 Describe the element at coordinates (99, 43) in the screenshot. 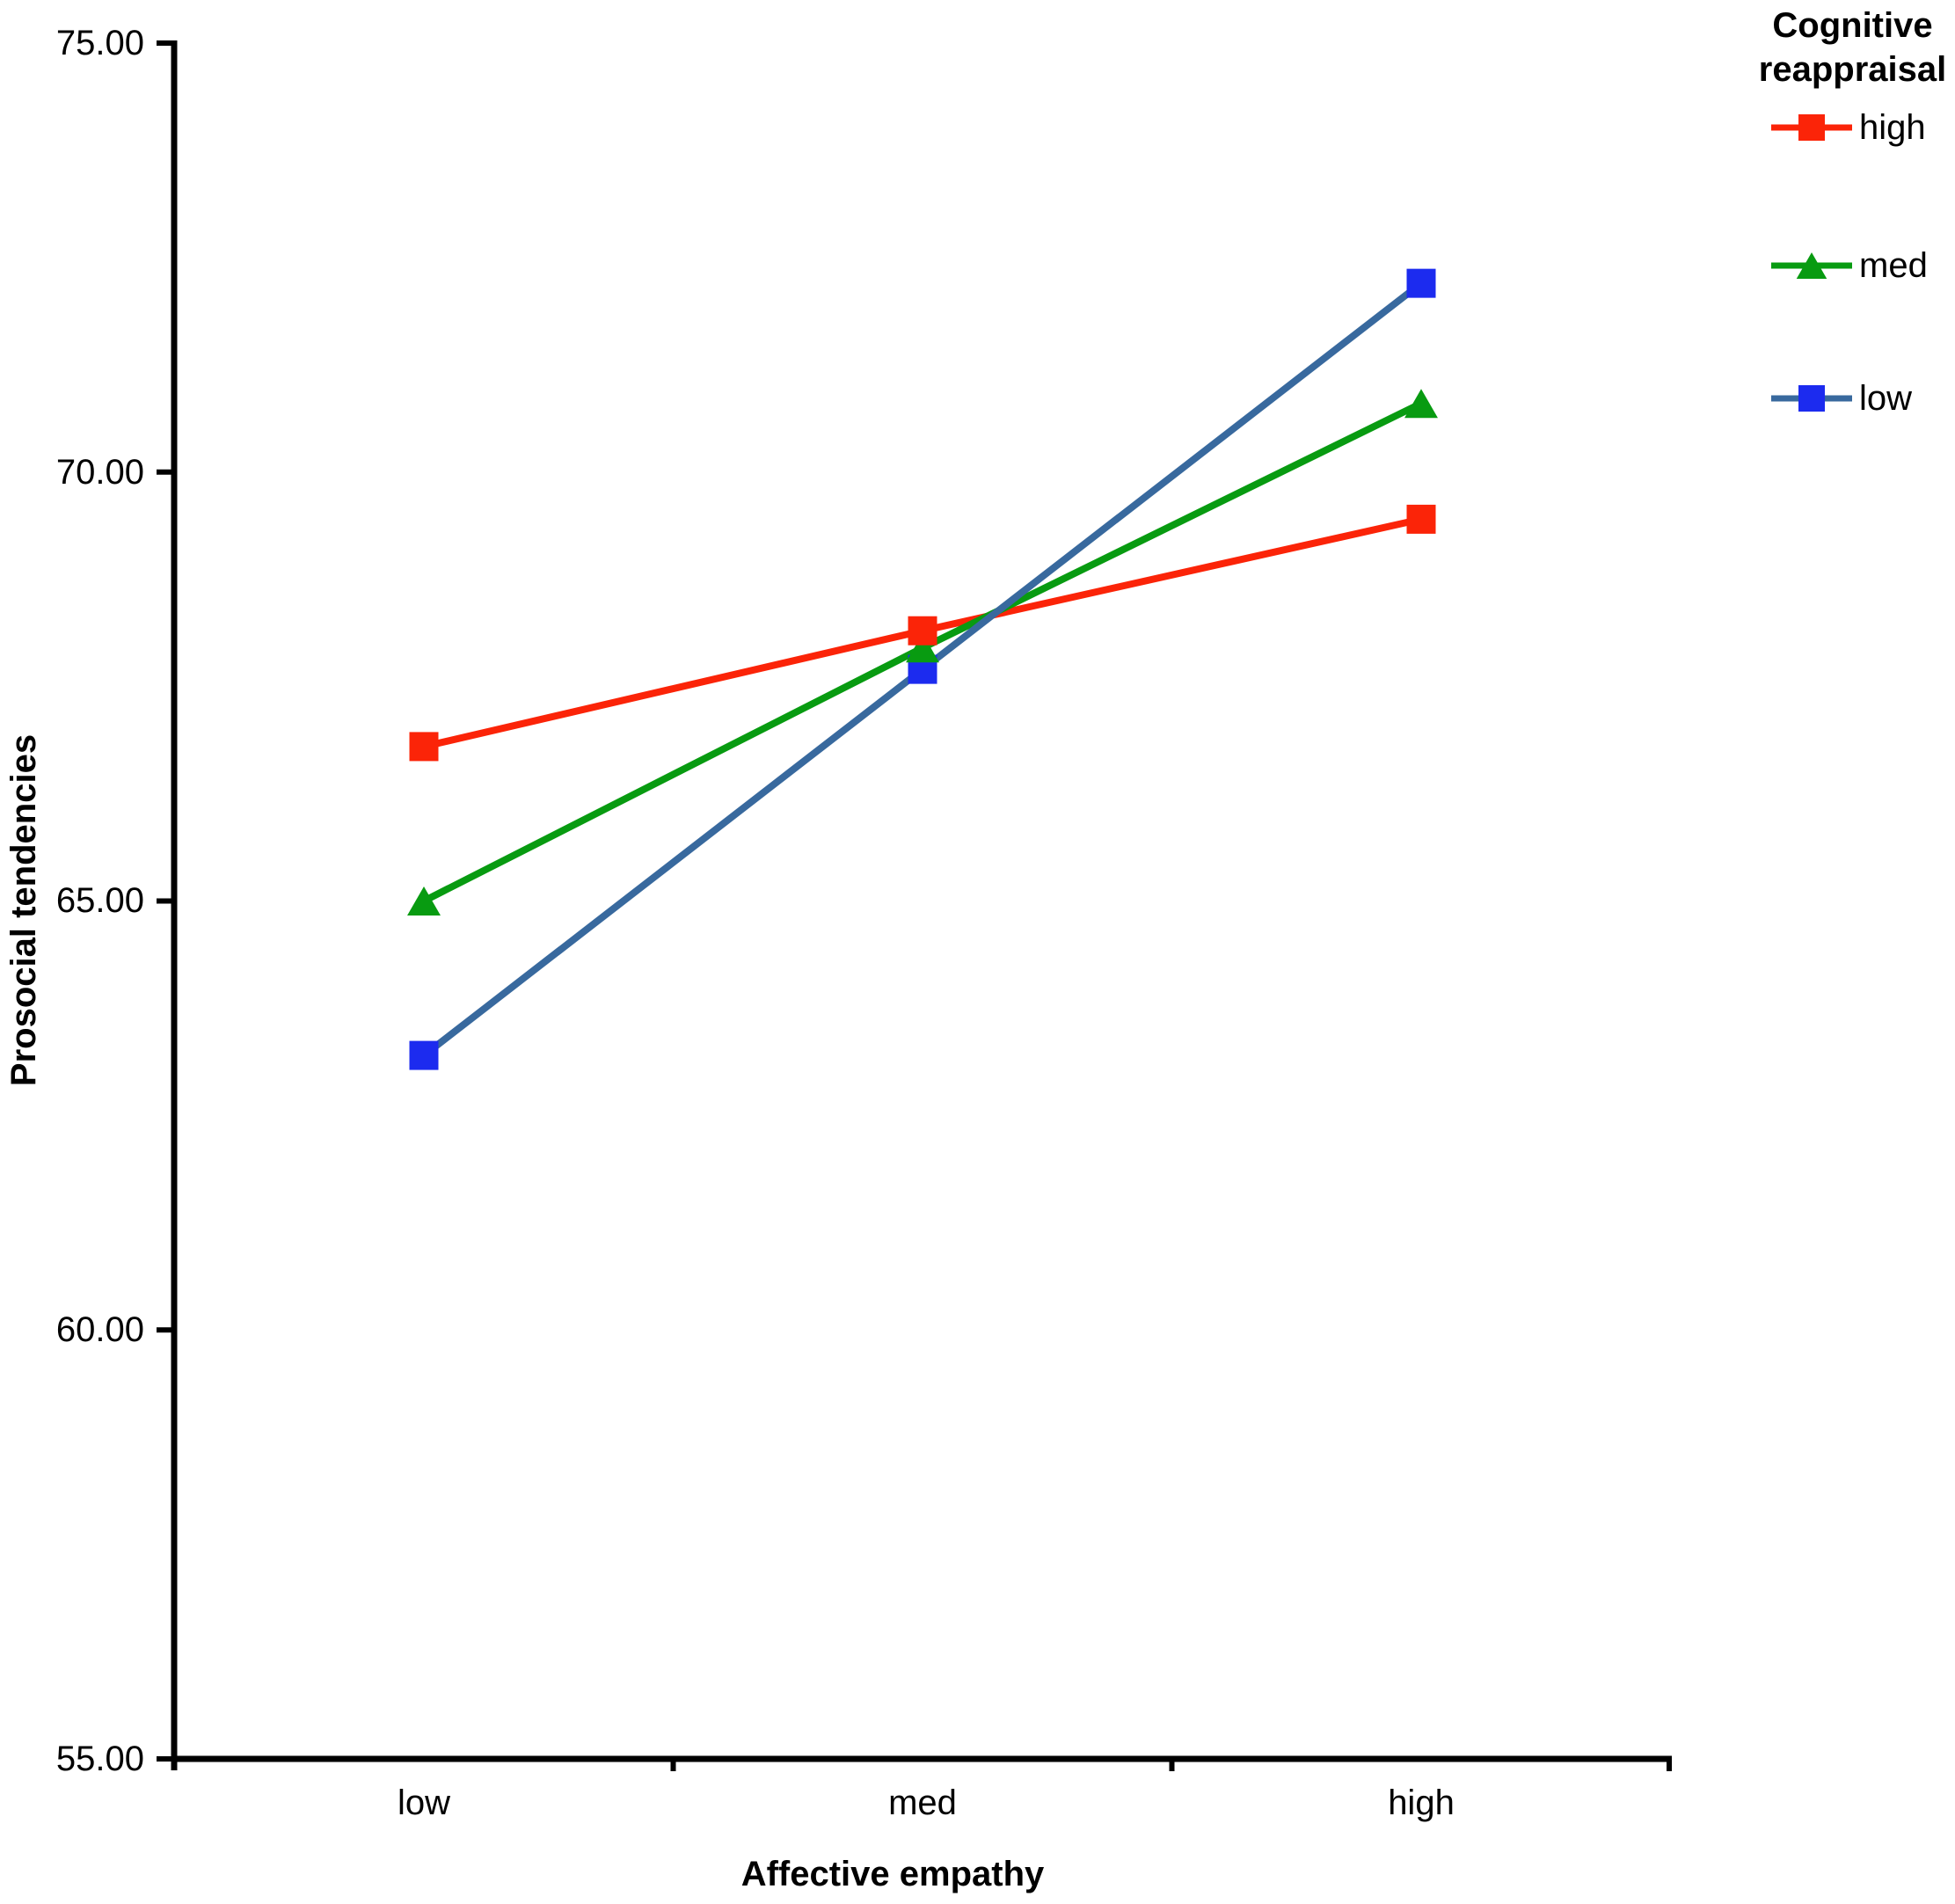

I see `y-tick-label: 75.00` at that location.